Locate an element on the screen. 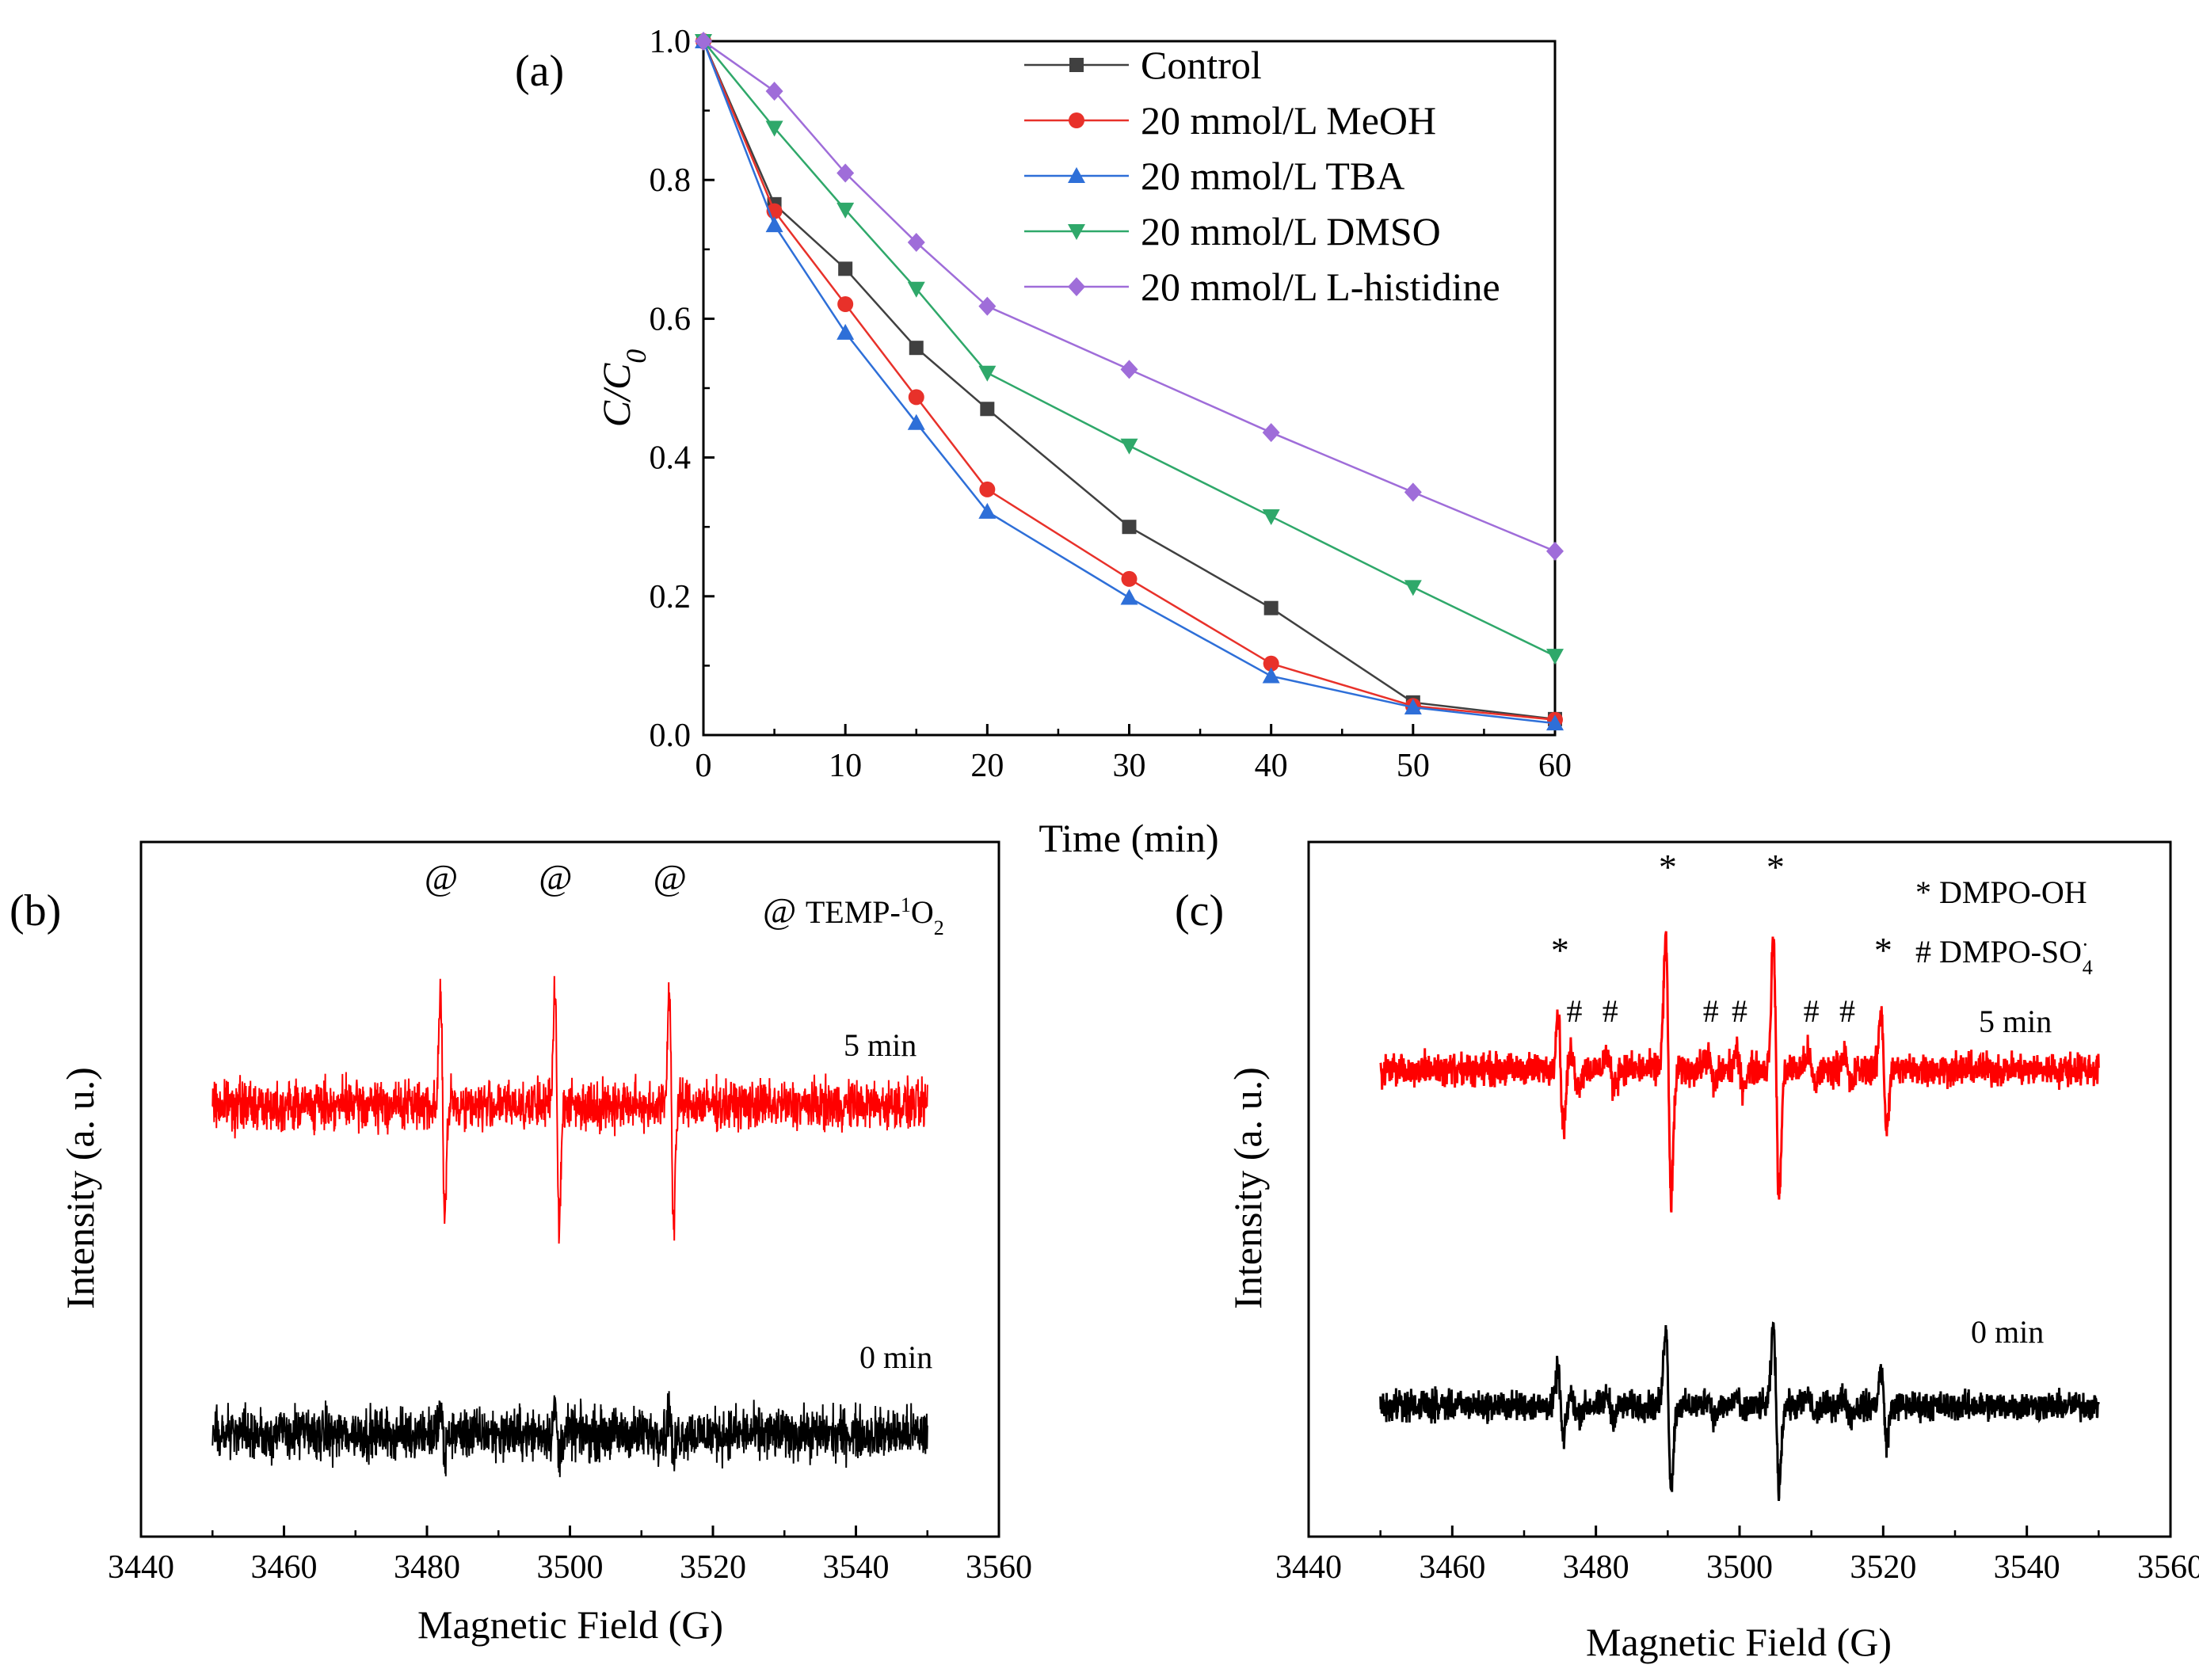  x-tick-label: 40 is located at coordinates (1271, 766).